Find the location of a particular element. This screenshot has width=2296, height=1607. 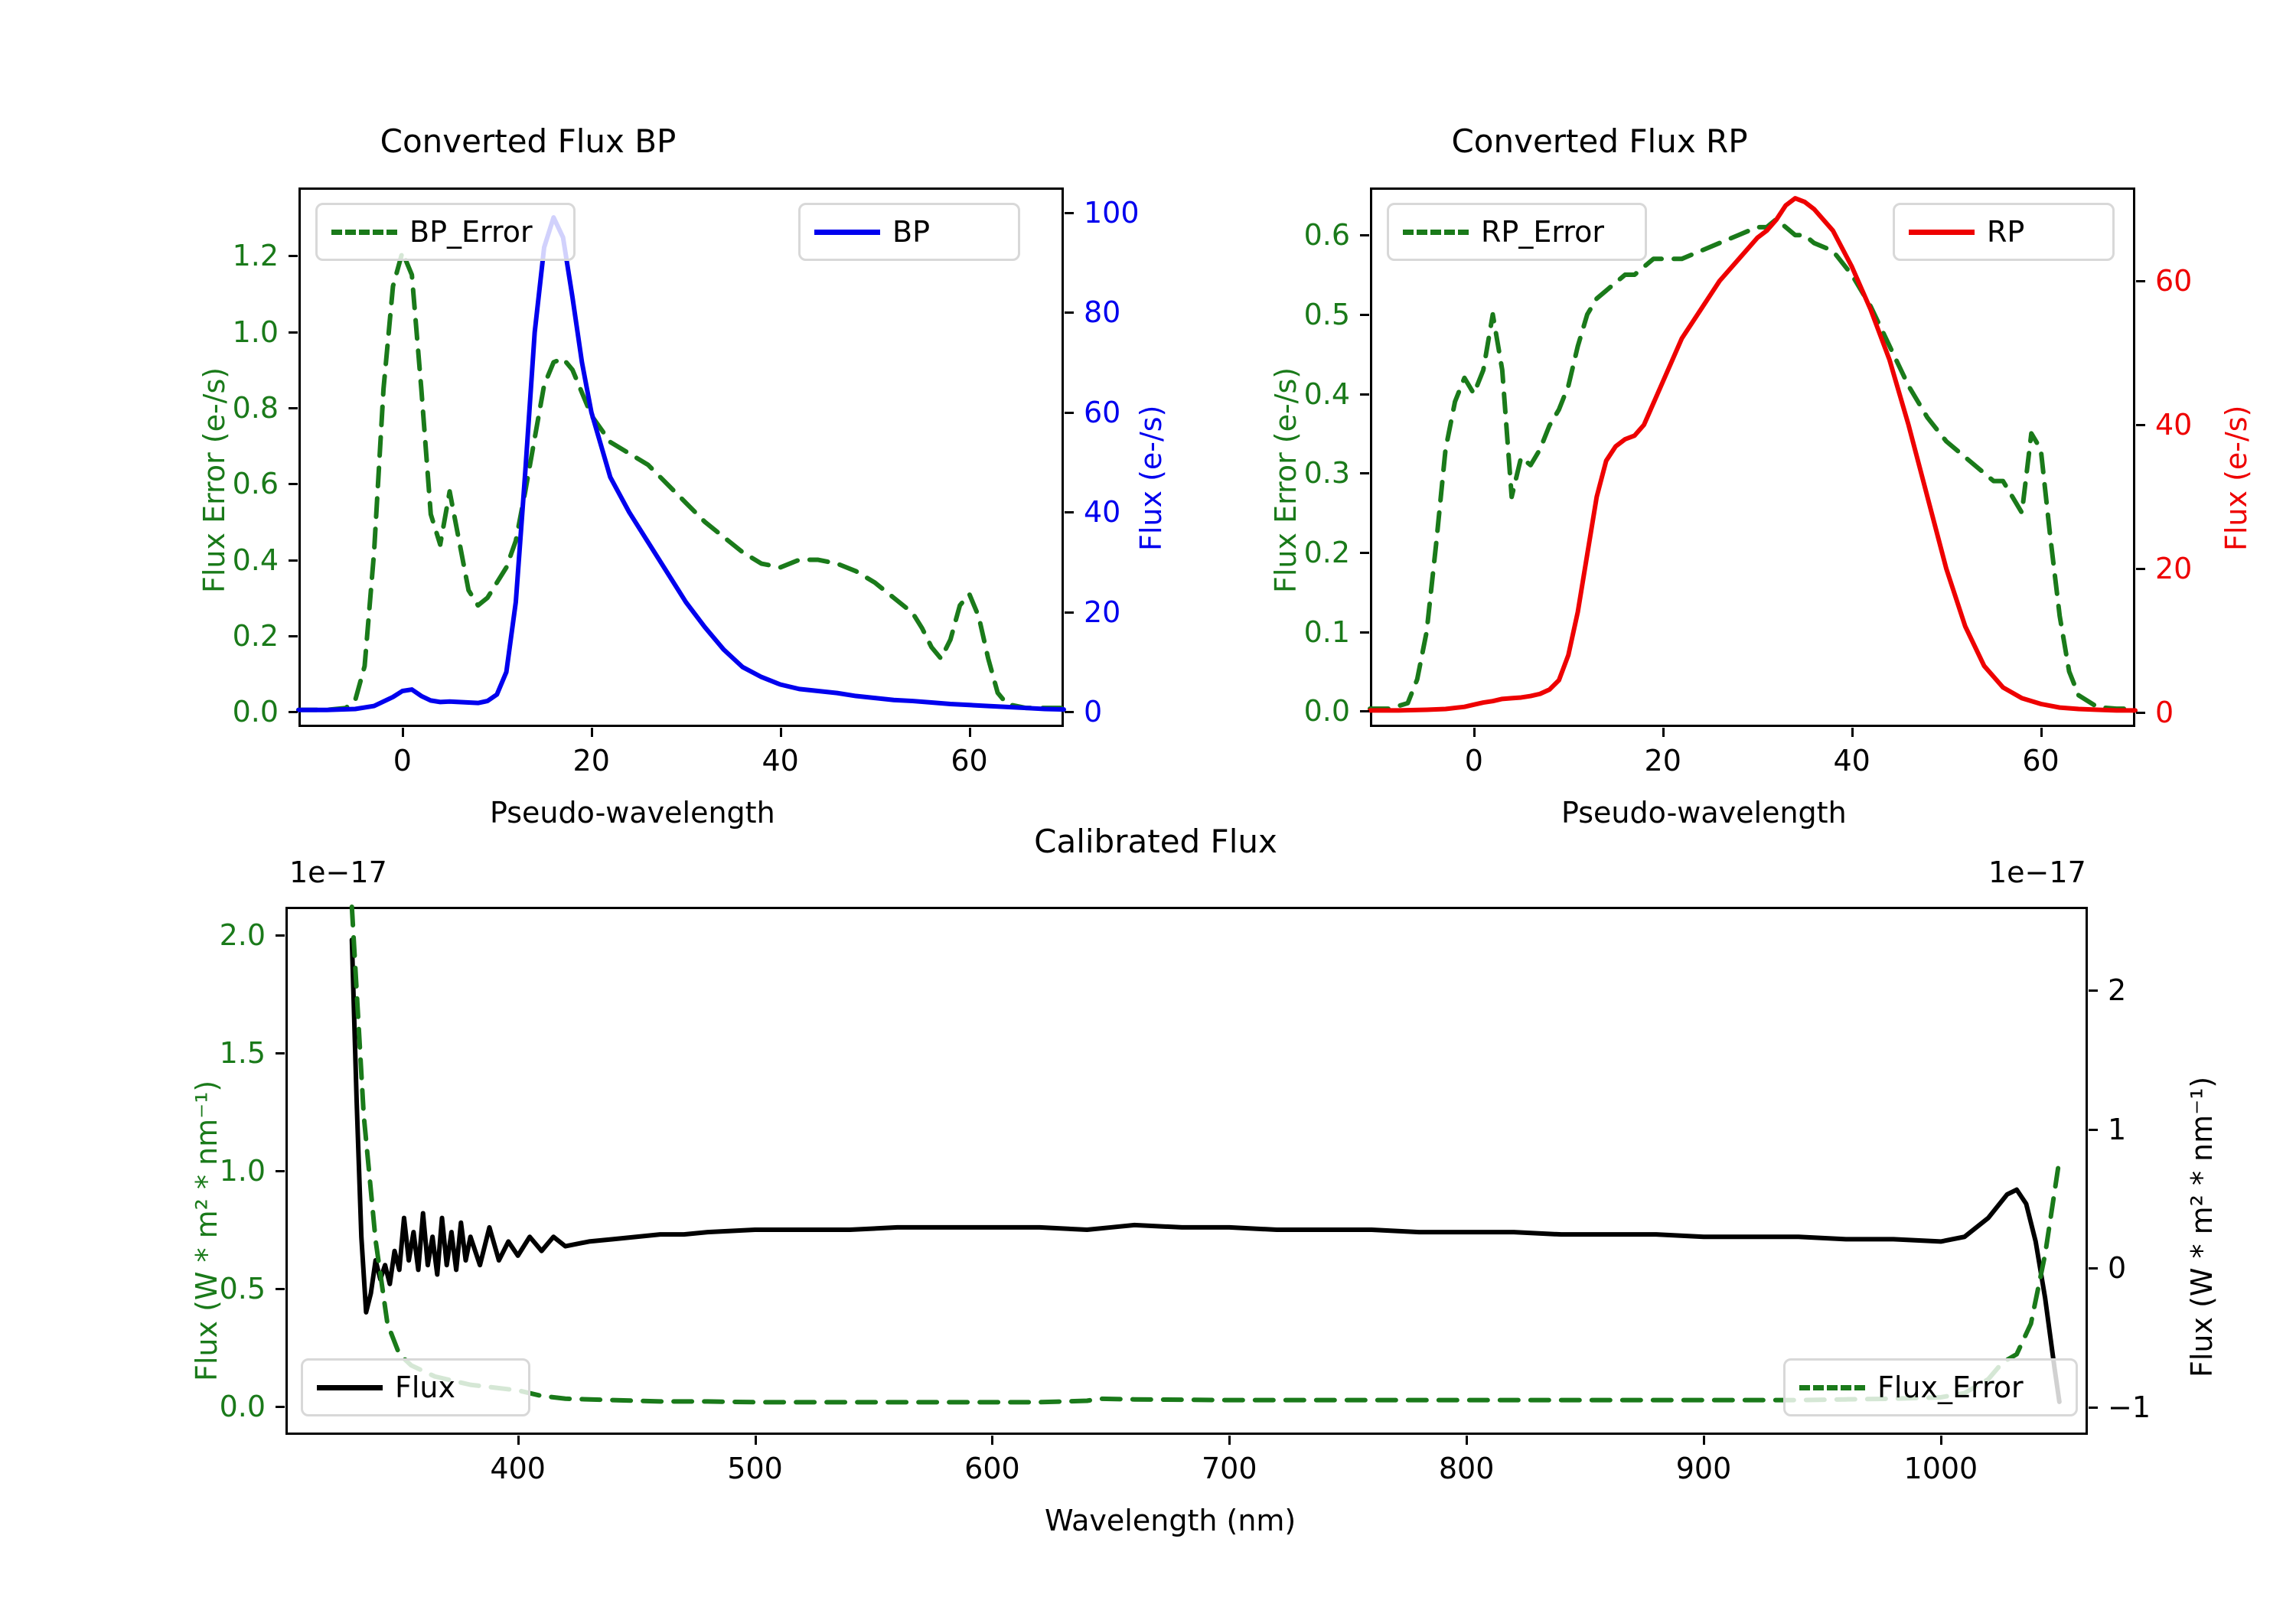

series-bp is located at coordinates (681, 463).